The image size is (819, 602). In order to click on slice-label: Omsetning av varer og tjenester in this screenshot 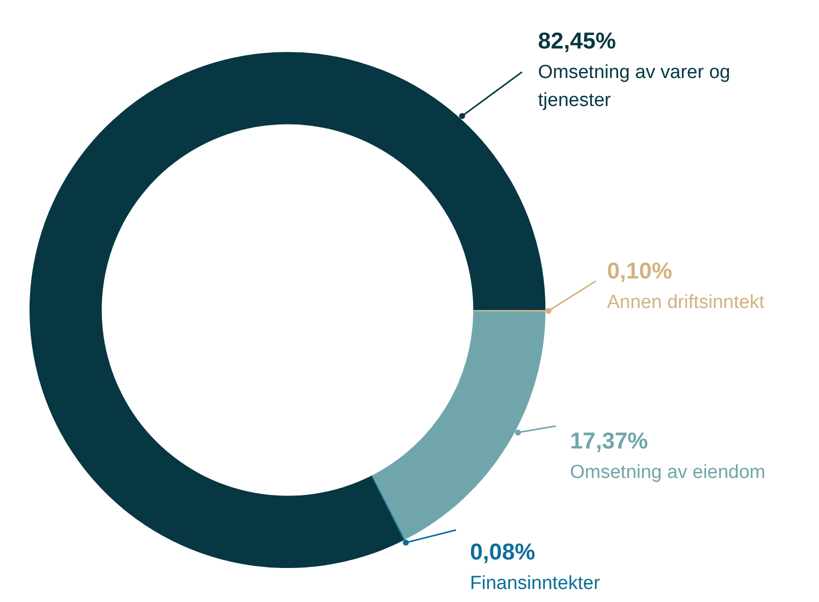, I will do `click(634, 87)`.